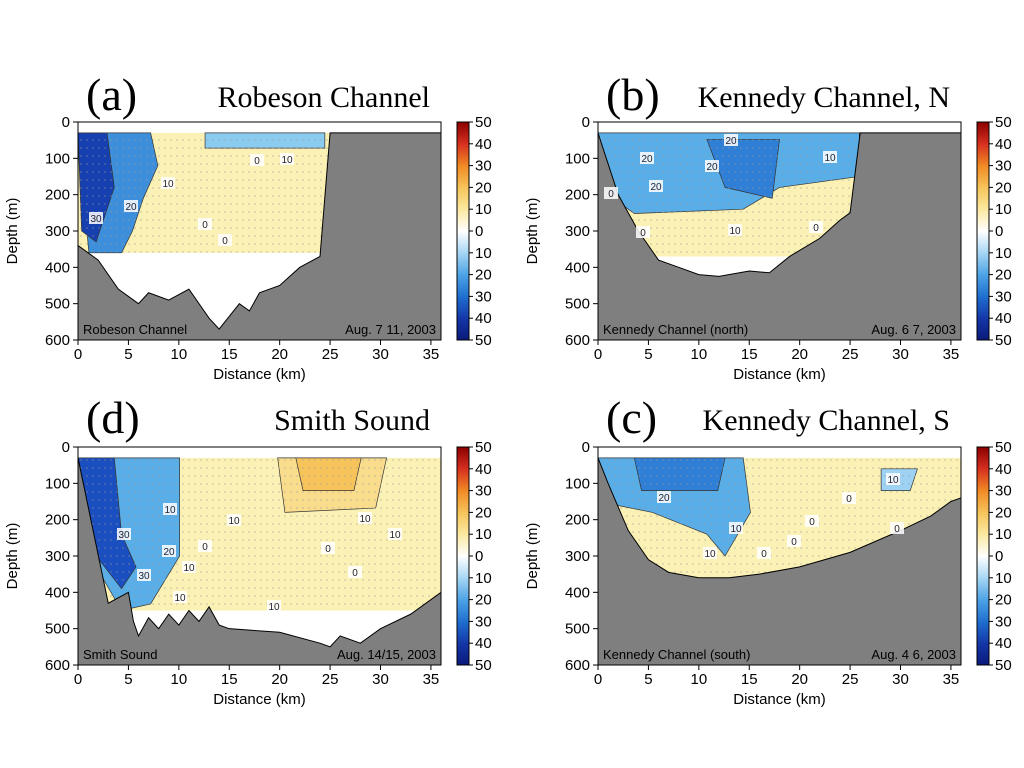 The width and height of the screenshot is (1024, 768). Describe the element at coordinates (57, 592) in the screenshot. I see `y-tick-label: 400` at that location.